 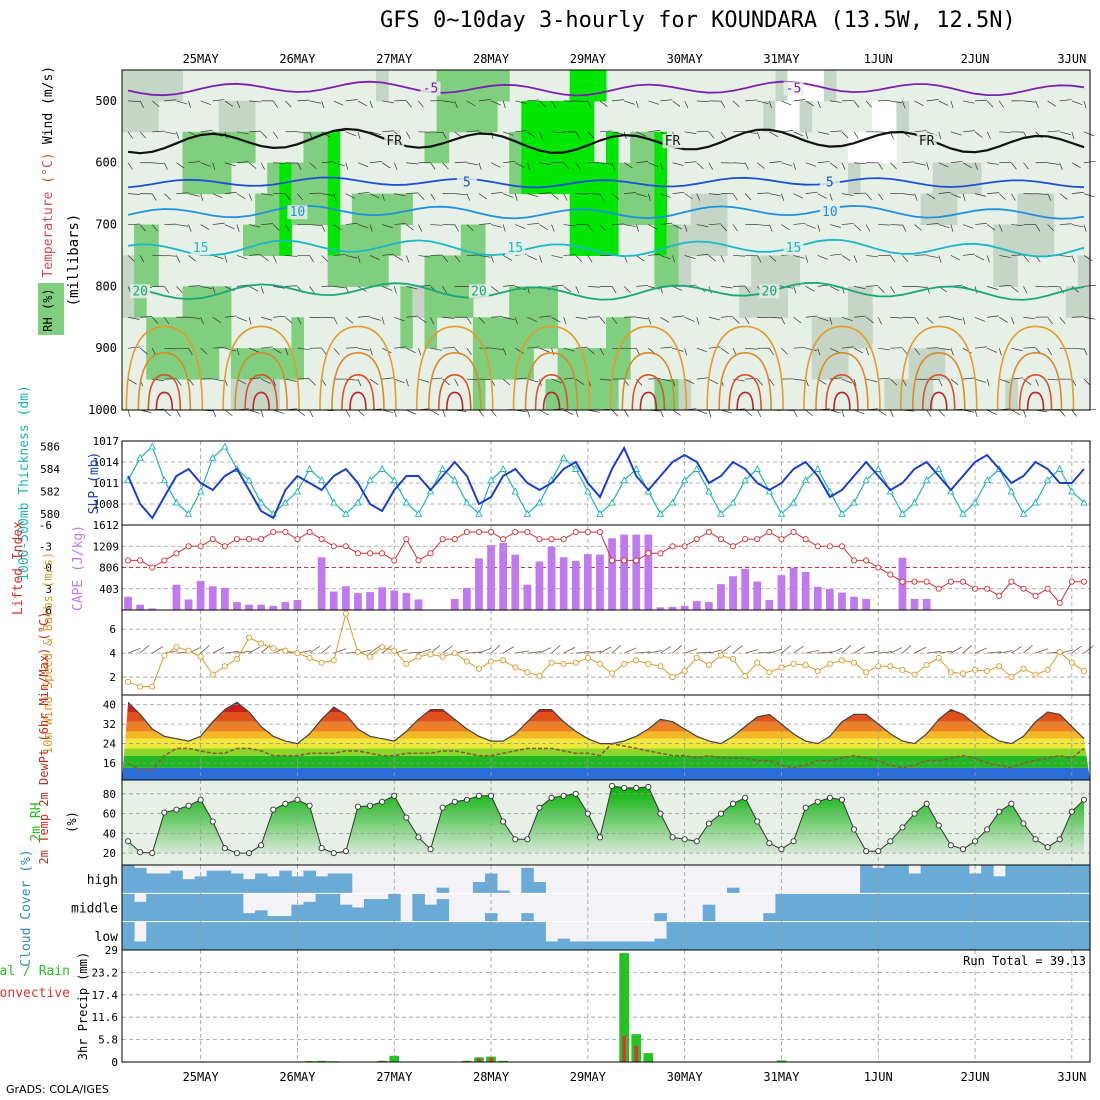 What do you see at coordinates (109, 568) in the screenshot?
I see `cape-tick-label: 806` at bounding box center [109, 568].